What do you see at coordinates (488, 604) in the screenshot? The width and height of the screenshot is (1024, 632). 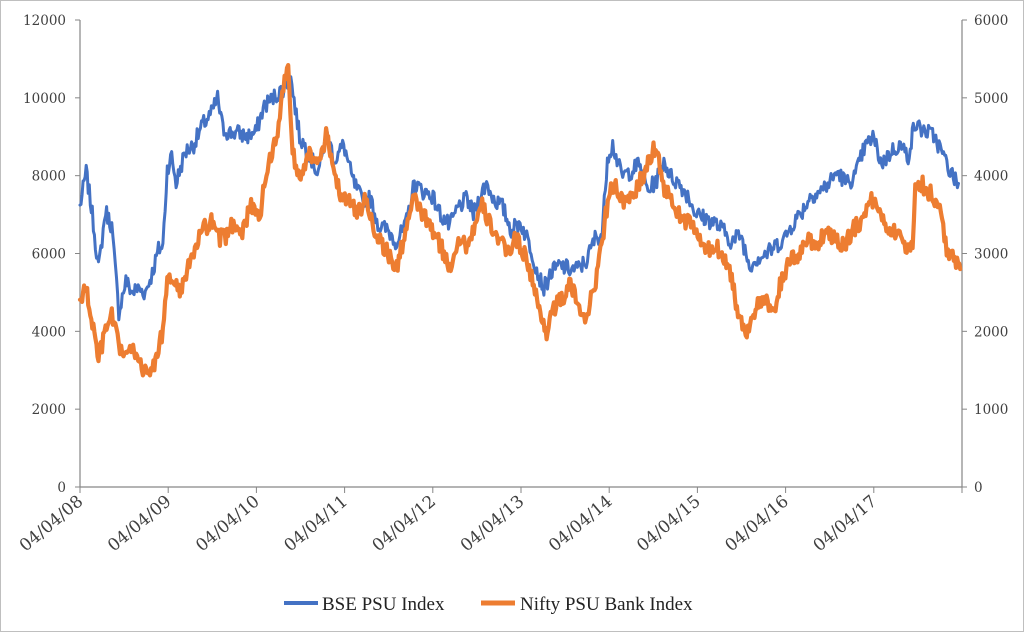 I see `legend: BSE PSU Index Nifty PSU Bank Index` at bounding box center [488, 604].